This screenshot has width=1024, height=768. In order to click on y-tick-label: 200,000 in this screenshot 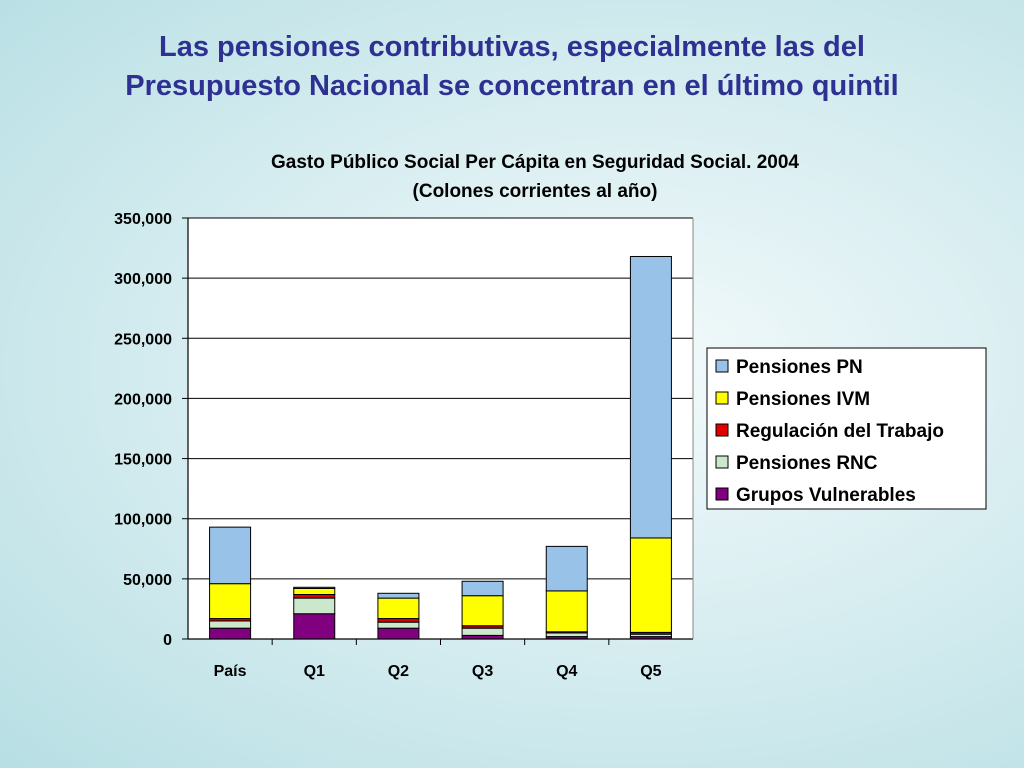, I will do `click(143, 399)`.